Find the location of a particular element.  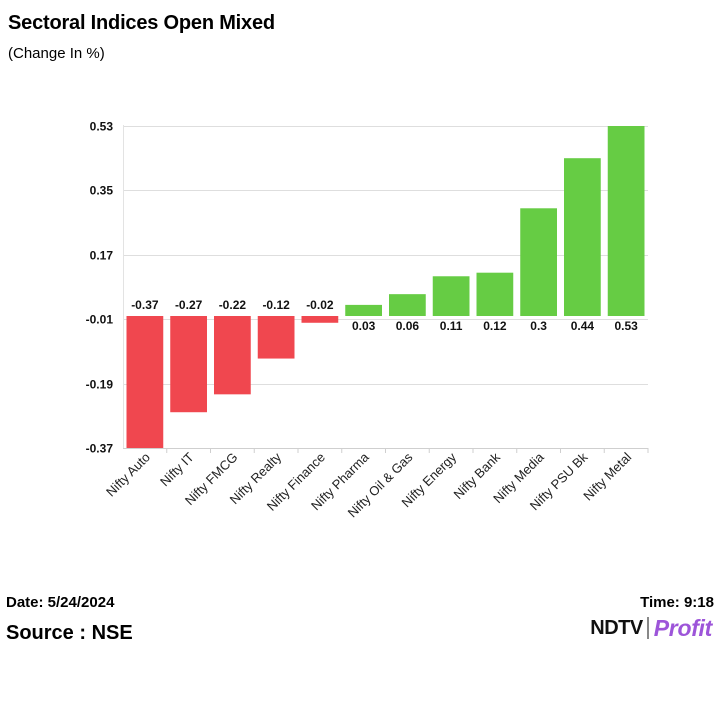

logo-ndtv-text: NDTV is located at coordinates (616, 627).